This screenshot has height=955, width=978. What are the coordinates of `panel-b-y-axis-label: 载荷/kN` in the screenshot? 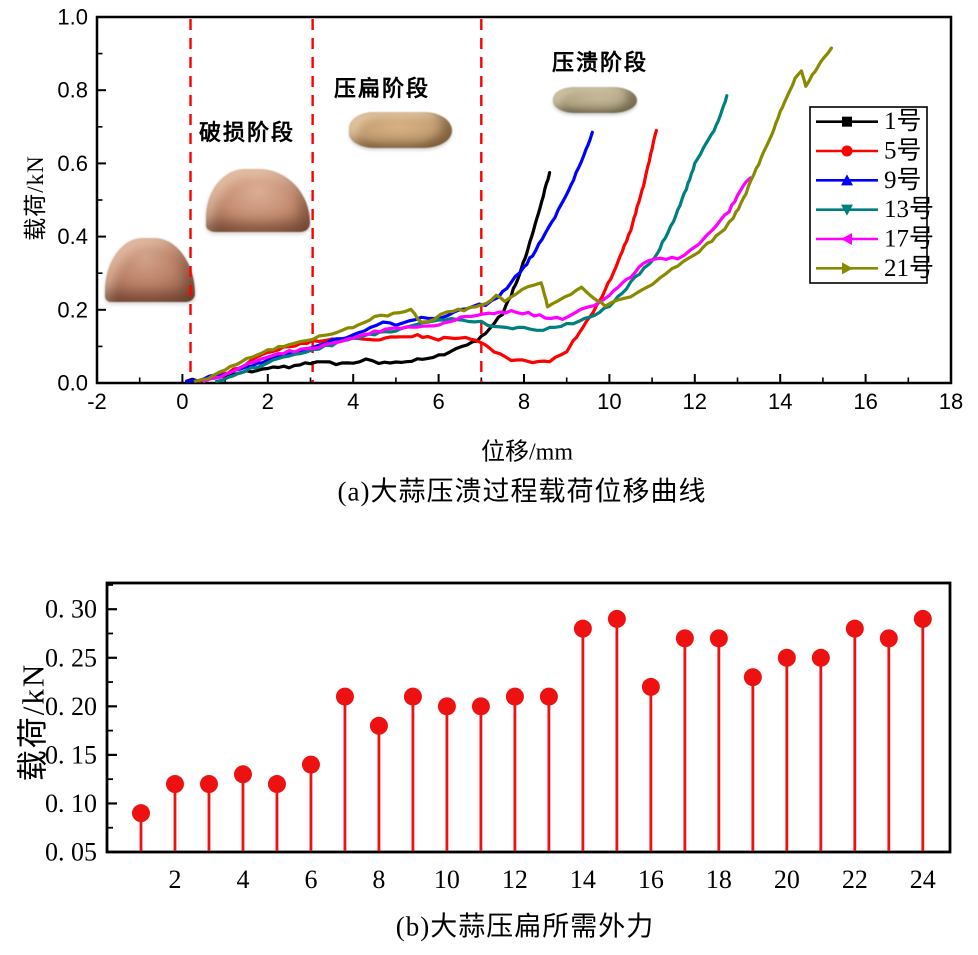 It's located at (33, 722).